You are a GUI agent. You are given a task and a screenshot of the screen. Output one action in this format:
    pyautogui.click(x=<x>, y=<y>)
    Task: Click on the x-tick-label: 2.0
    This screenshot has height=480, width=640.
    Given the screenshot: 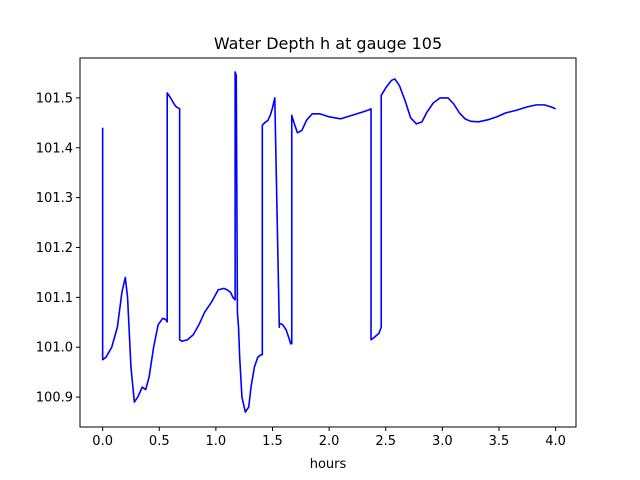 What is the action you would take?
    pyautogui.click(x=329, y=441)
    